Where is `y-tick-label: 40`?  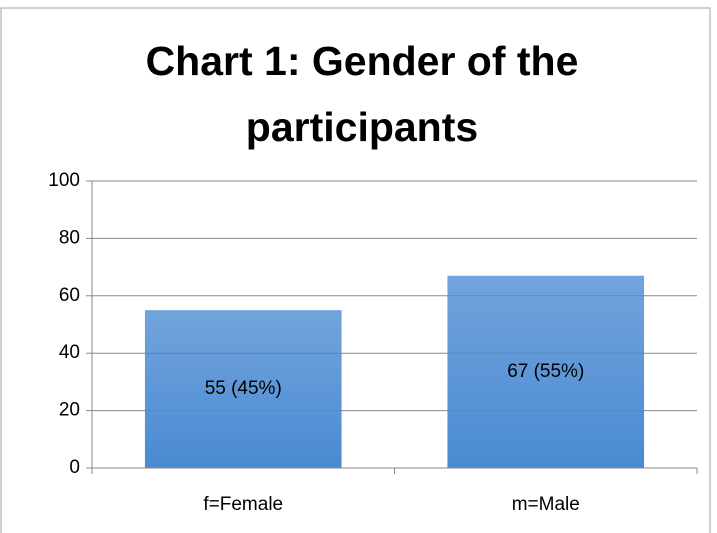 y-tick-label: 40 is located at coordinates (69, 352).